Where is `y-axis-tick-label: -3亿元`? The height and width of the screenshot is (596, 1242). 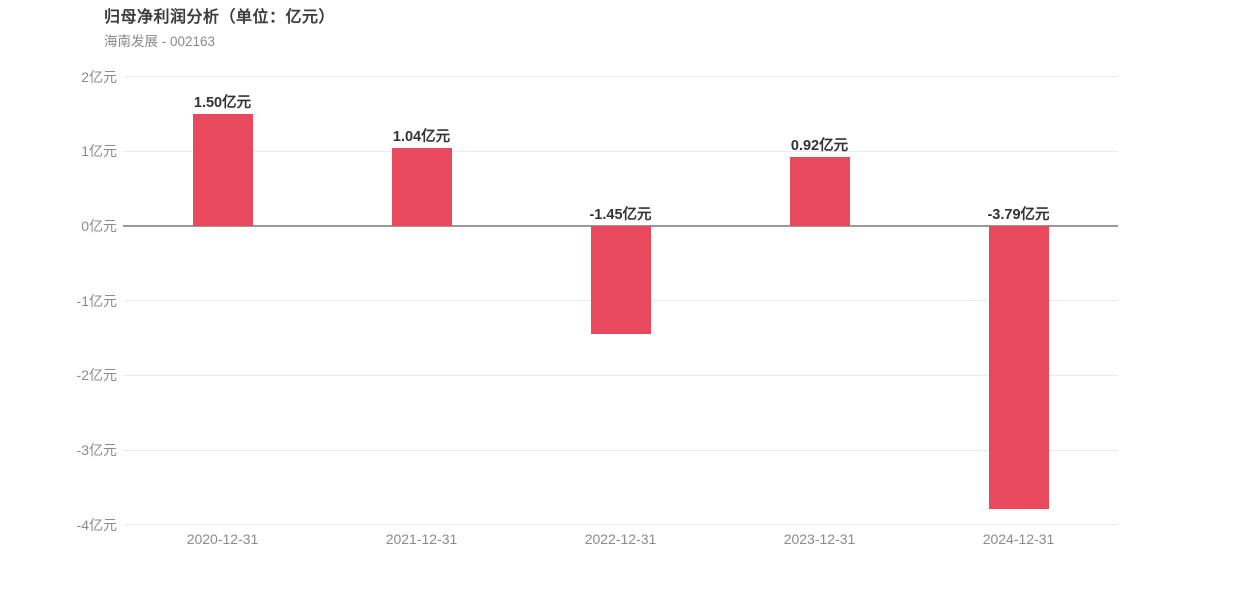
y-axis-tick-label: -3亿元 is located at coordinates (96, 450).